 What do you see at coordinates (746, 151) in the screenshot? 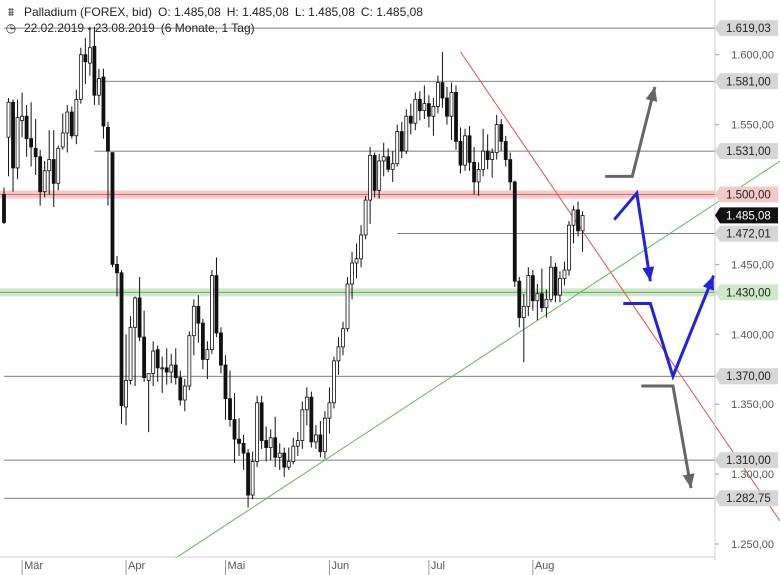
I see `level-label: 1.531,00` at bounding box center [746, 151].